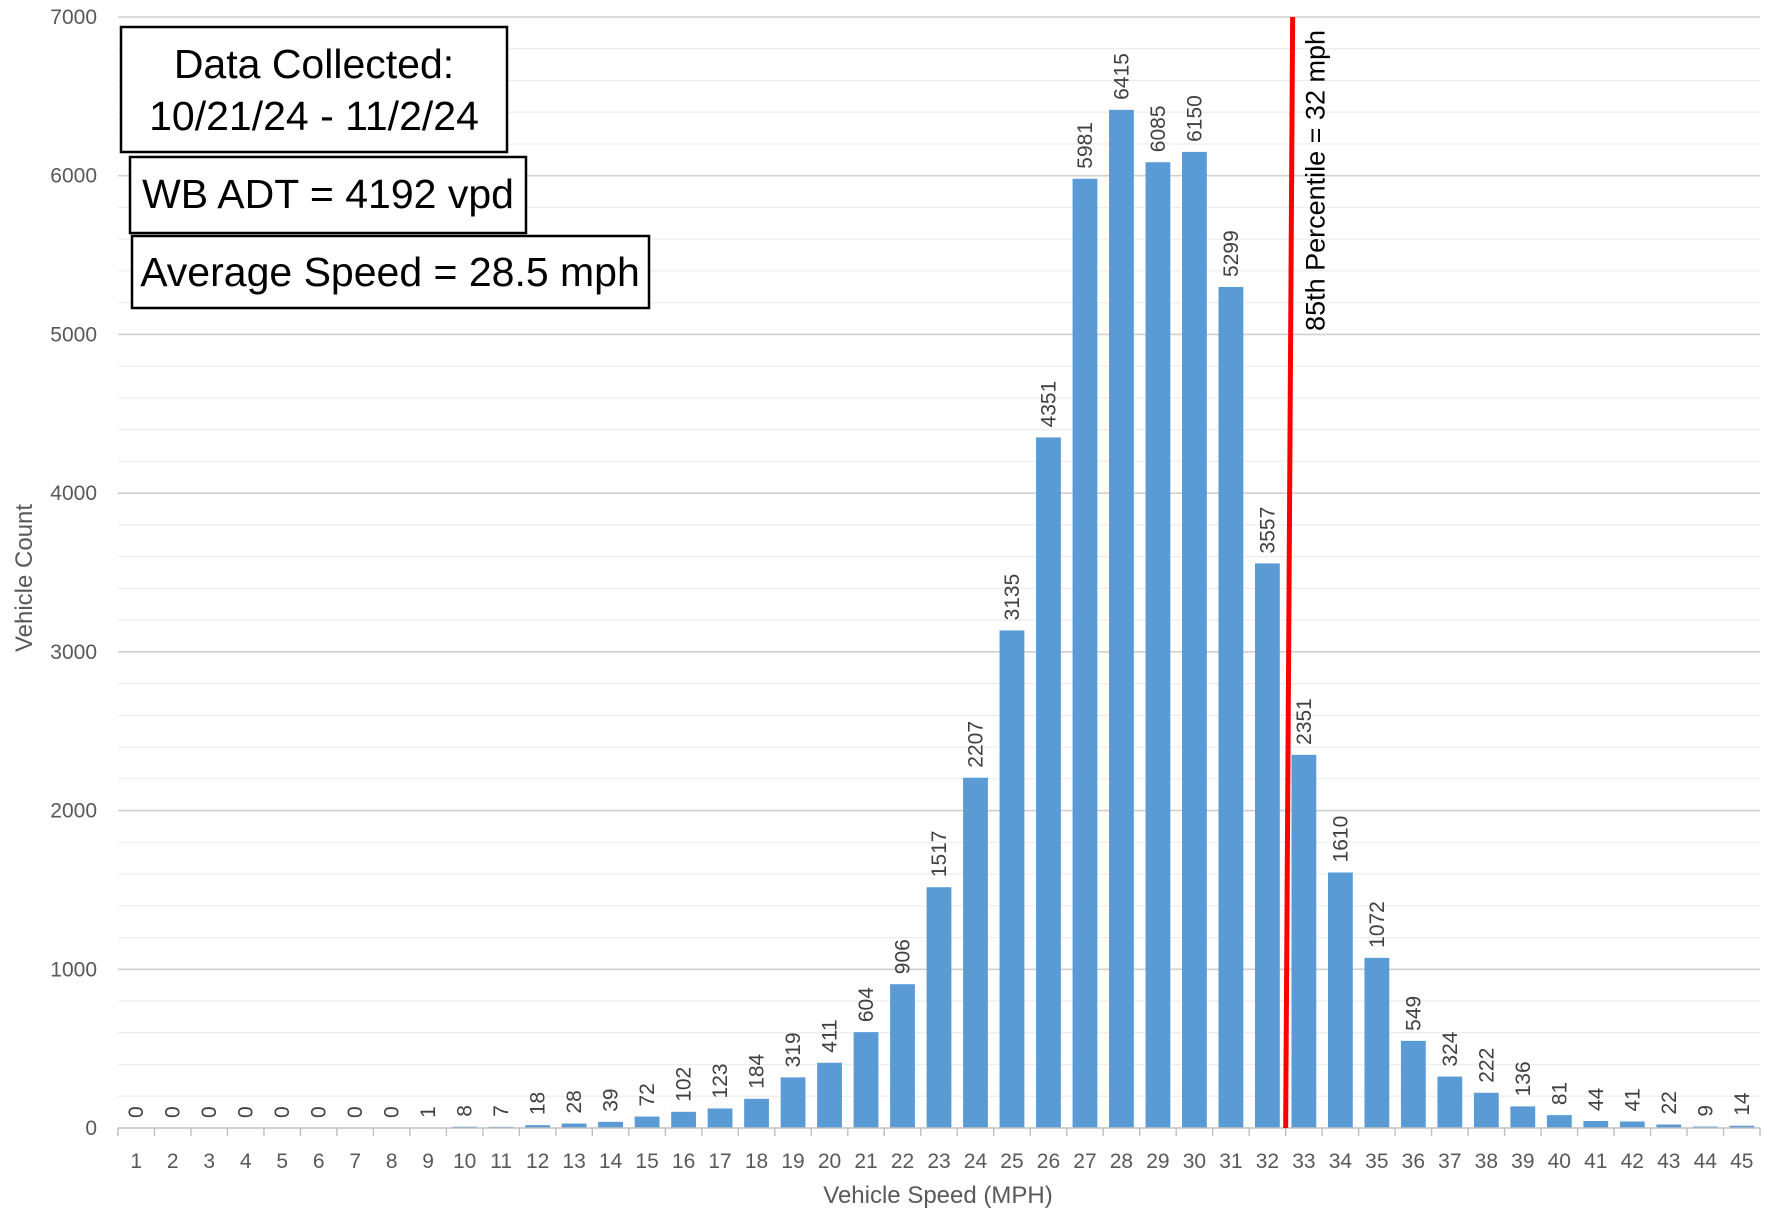  Describe the element at coordinates (684, 1084) in the screenshot. I see `data-label: 102` at that location.